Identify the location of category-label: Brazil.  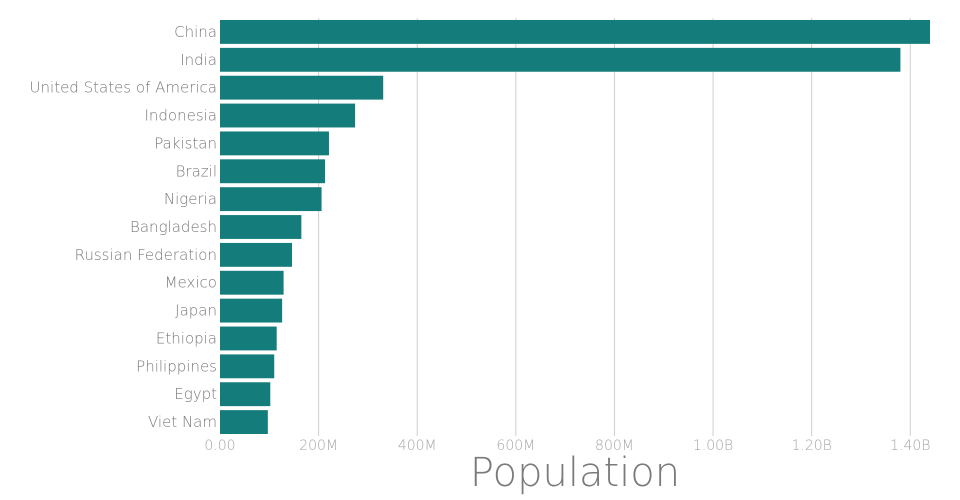
(196, 171).